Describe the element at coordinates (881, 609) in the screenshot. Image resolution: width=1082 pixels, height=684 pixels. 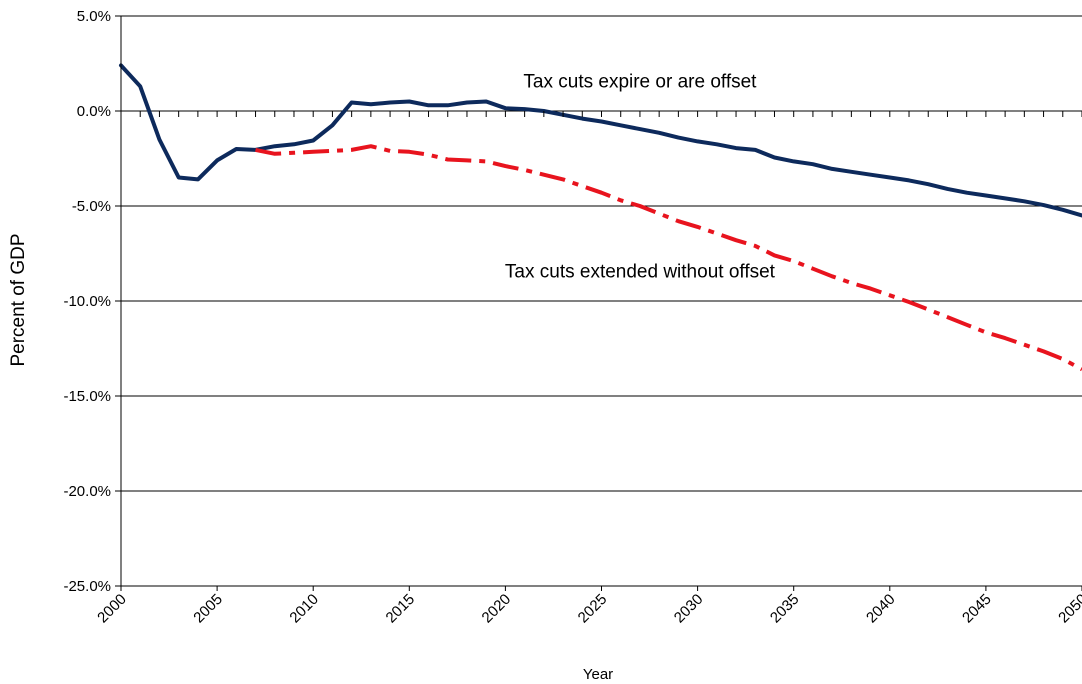
I see `x-tick-label: 2040` at that location.